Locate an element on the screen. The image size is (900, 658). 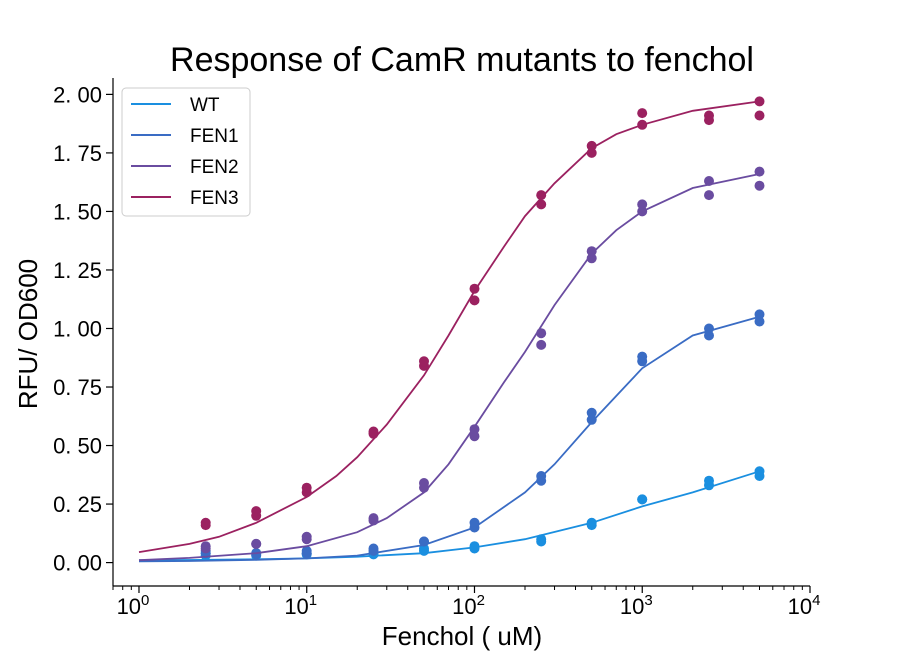
legend: WT FEN1 FEN2 FEN3 is located at coordinates (186, 152).